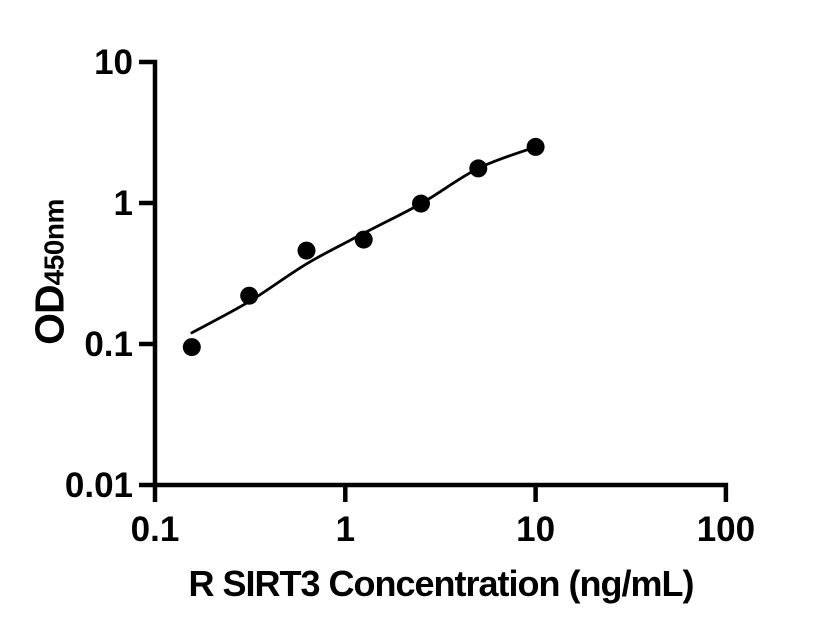  What do you see at coordinates (345, 529) in the screenshot?
I see `x-axis-tick-label: 1` at bounding box center [345, 529].